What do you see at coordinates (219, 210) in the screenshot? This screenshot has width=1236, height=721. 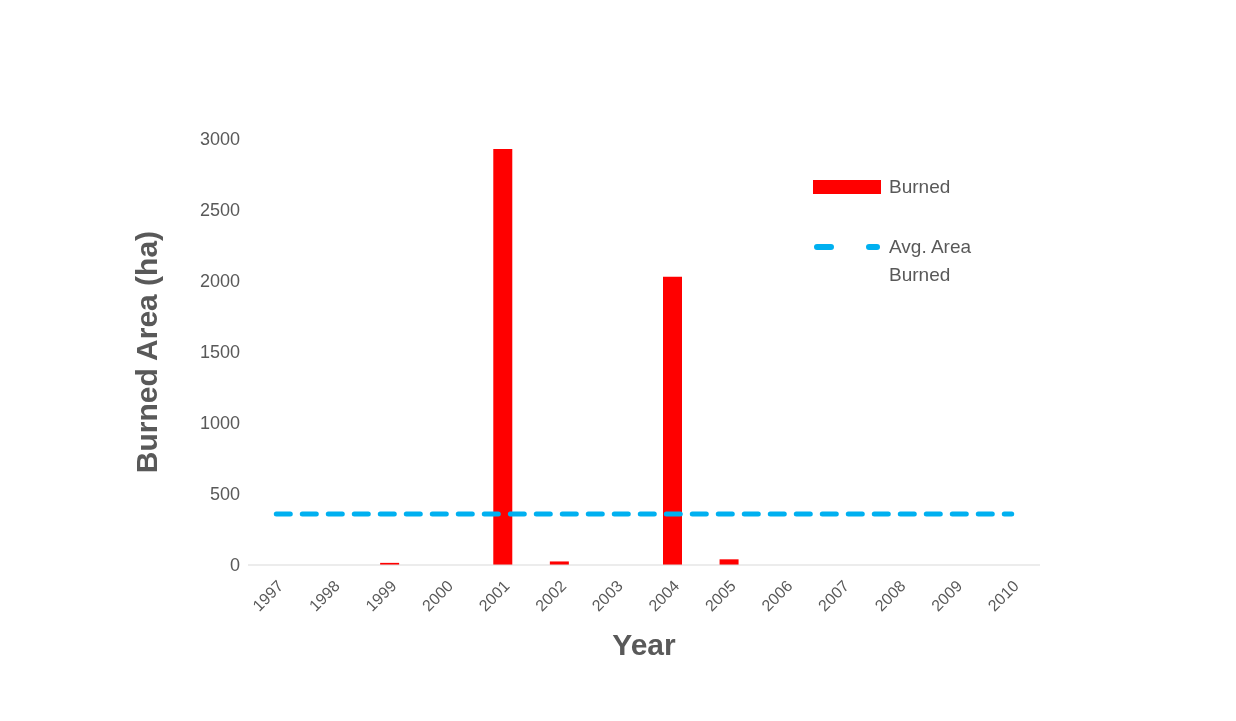 I see `y-tick-label: 2500` at bounding box center [219, 210].